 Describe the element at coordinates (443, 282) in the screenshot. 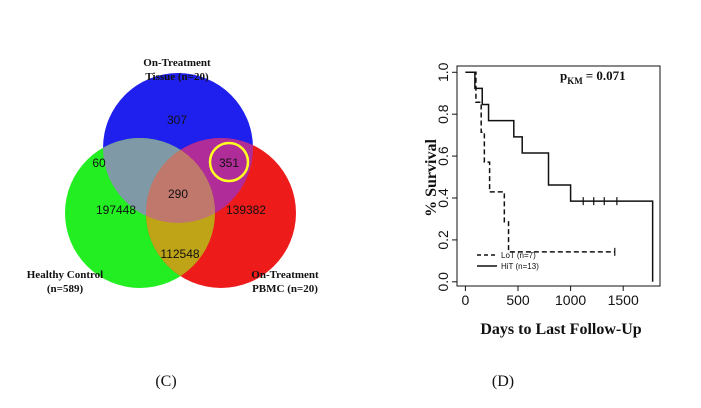

I see `y-tick-label: 0.0` at that location.